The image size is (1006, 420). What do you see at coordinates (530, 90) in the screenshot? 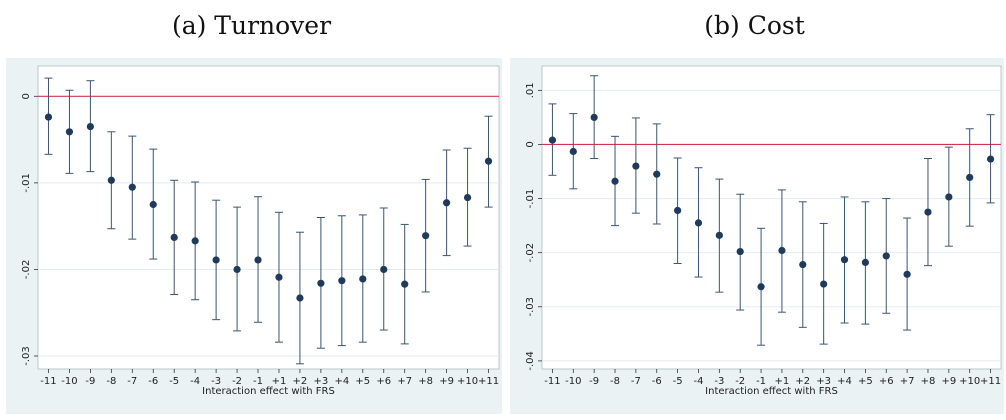
I see `y-tick-label: .01` at bounding box center [530, 90].